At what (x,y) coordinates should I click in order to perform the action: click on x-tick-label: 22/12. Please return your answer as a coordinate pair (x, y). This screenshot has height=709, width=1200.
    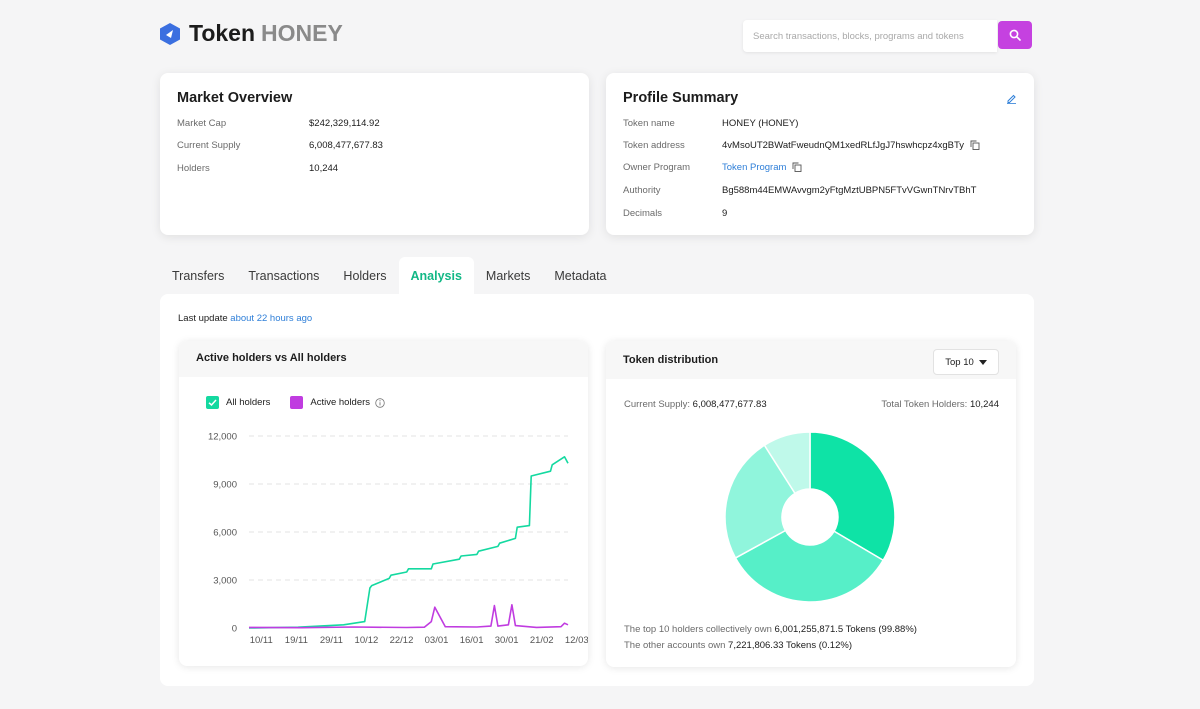
    Looking at the image, I should click on (402, 640).